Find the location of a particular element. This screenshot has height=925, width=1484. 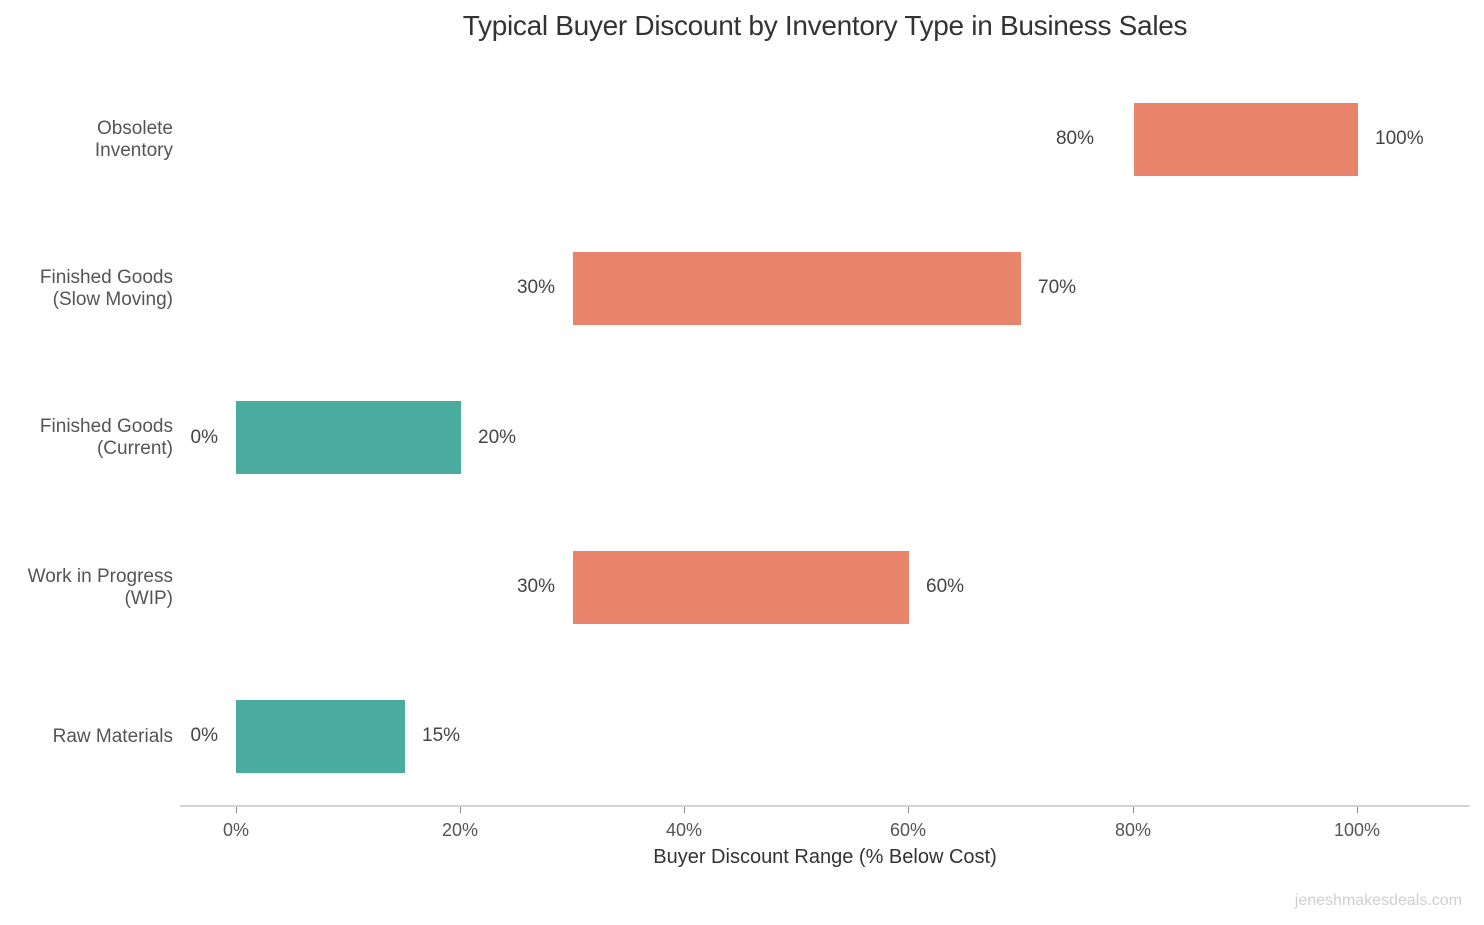

x-tick-label: 100% is located at coordinates (1357, 830).